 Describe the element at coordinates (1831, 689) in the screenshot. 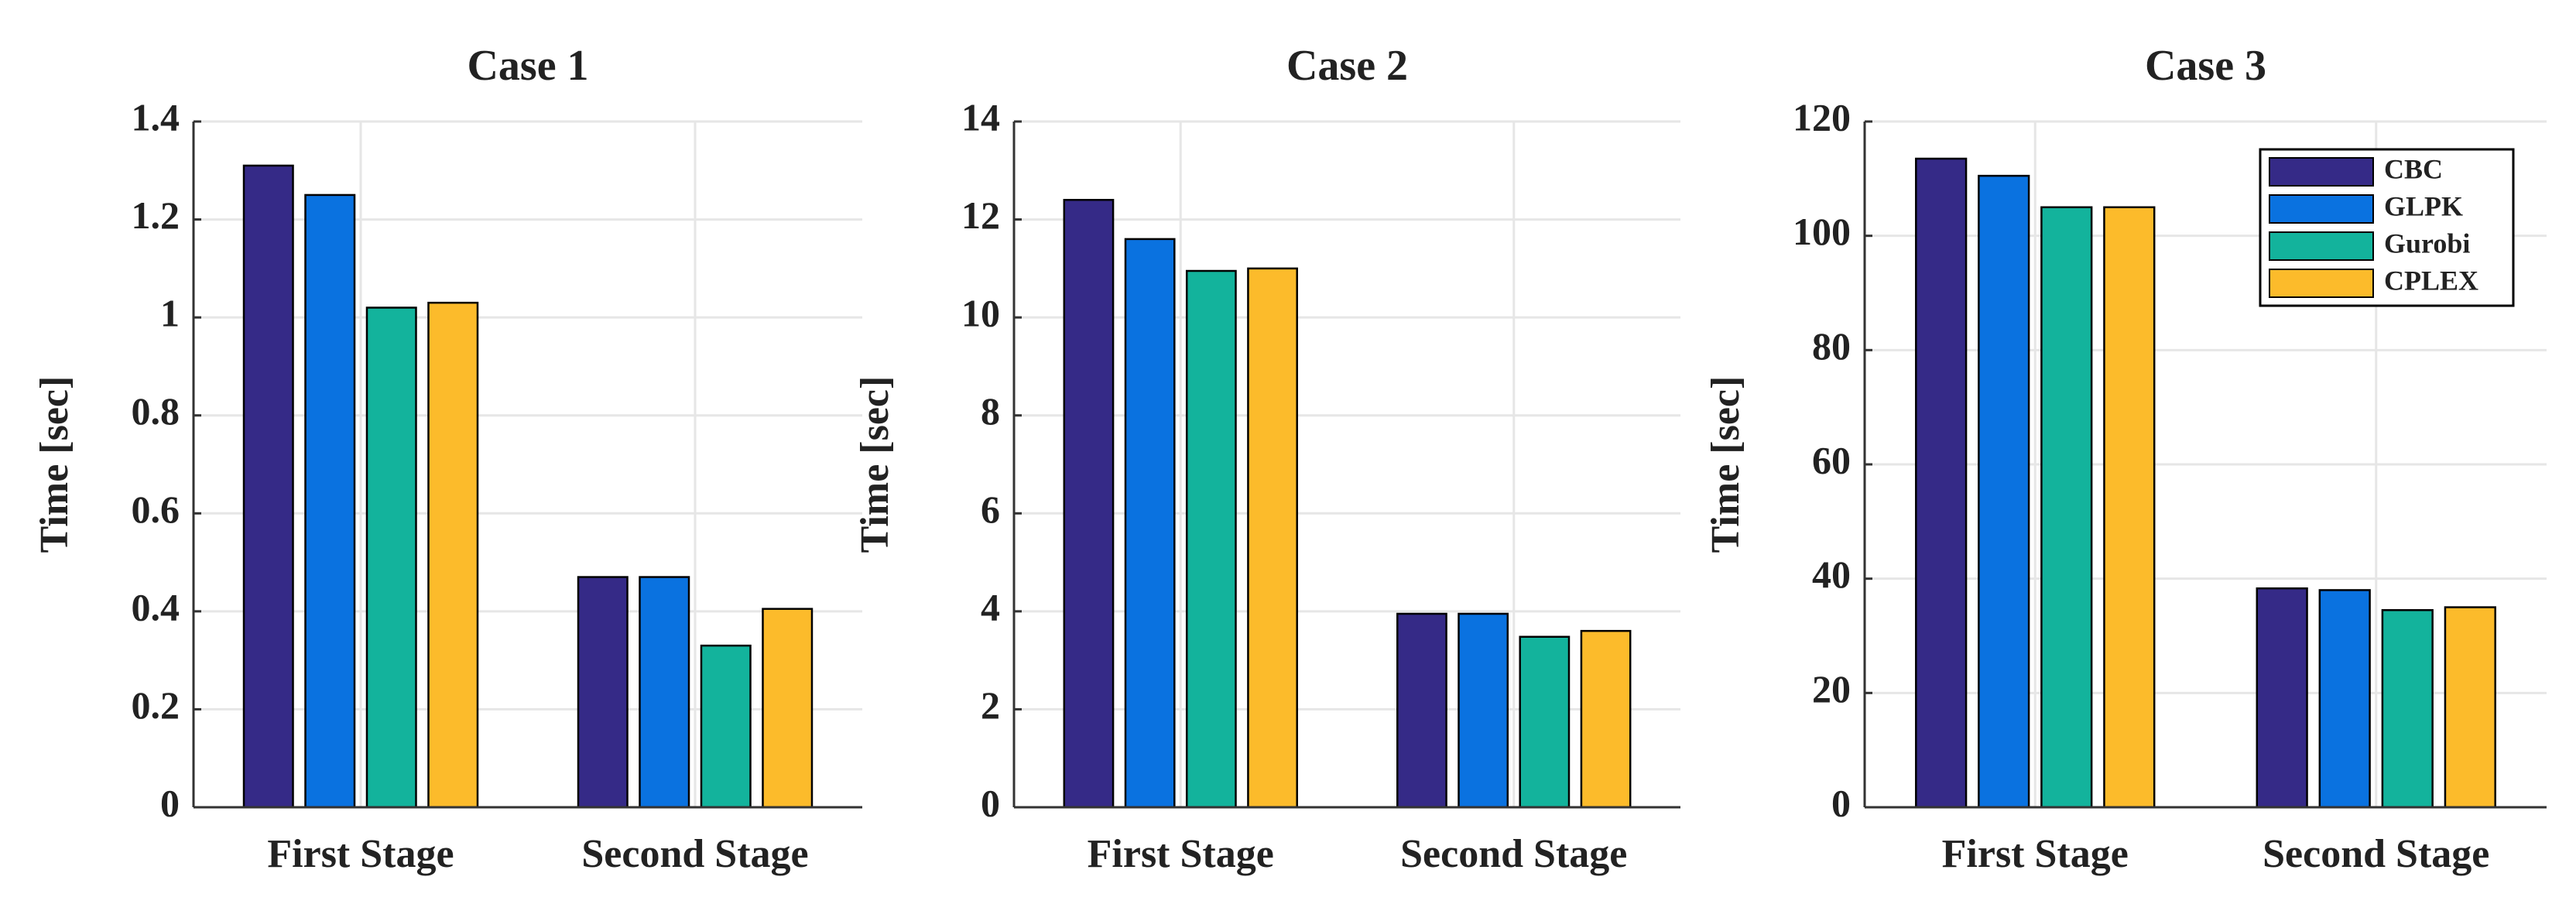

I see `y-tick-label: 20` at that location.